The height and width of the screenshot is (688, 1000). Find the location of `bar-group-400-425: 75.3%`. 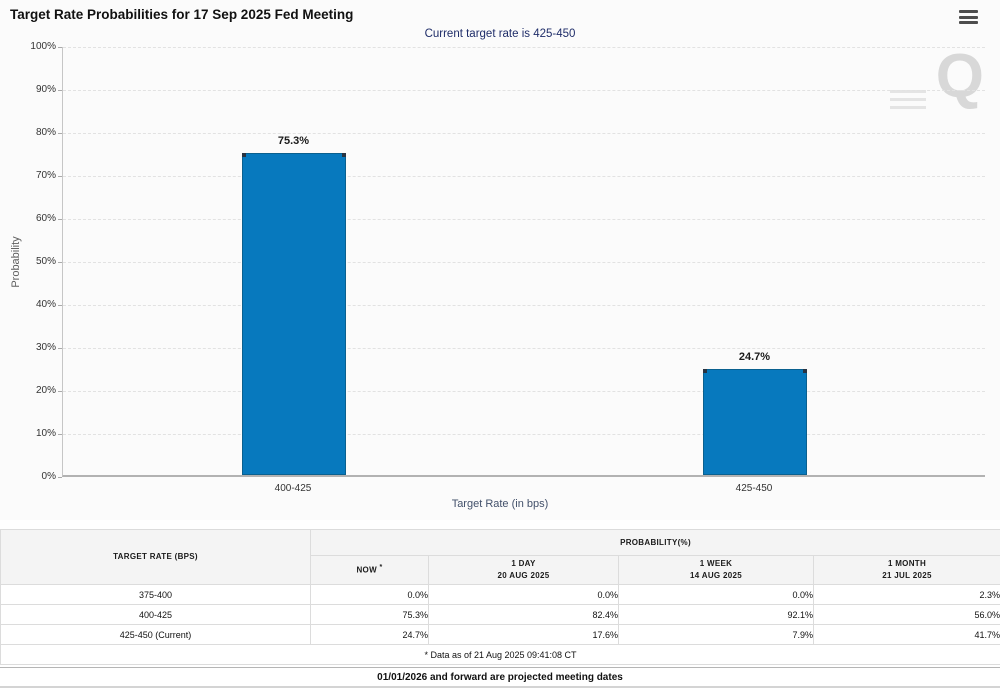

bar-group-400-425: 75.3% is located at coordinates (294, 261).